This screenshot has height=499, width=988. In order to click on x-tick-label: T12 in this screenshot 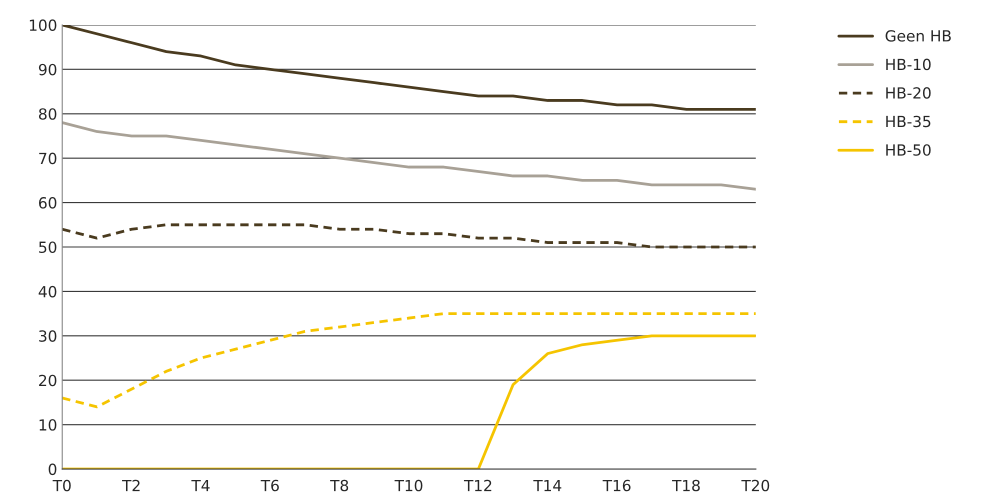, I will do `click(478, 486)`.